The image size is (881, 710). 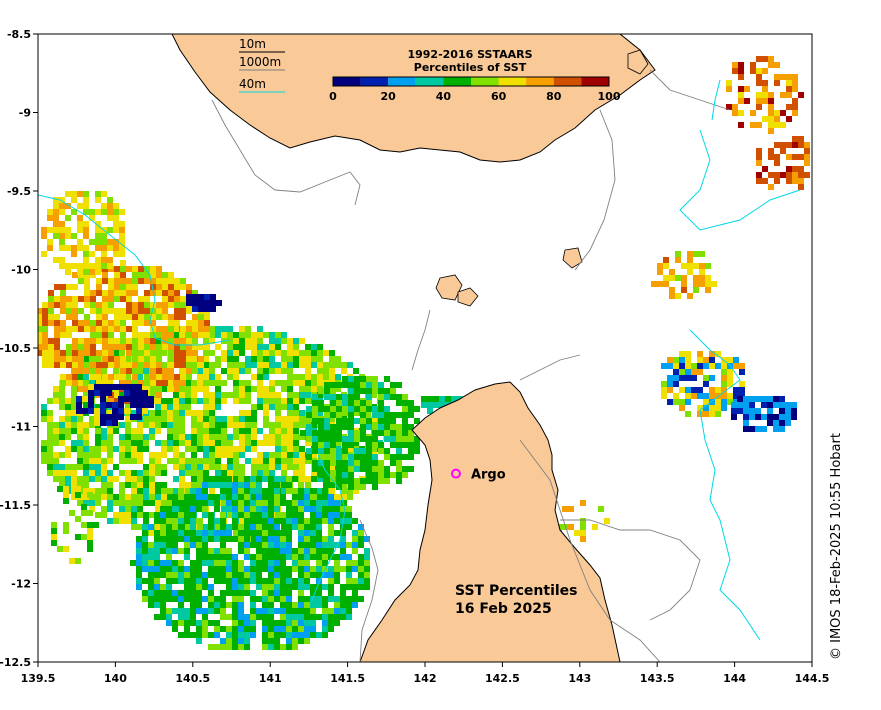 I want to click on argo-float-marker, so click(x=455, y=473).